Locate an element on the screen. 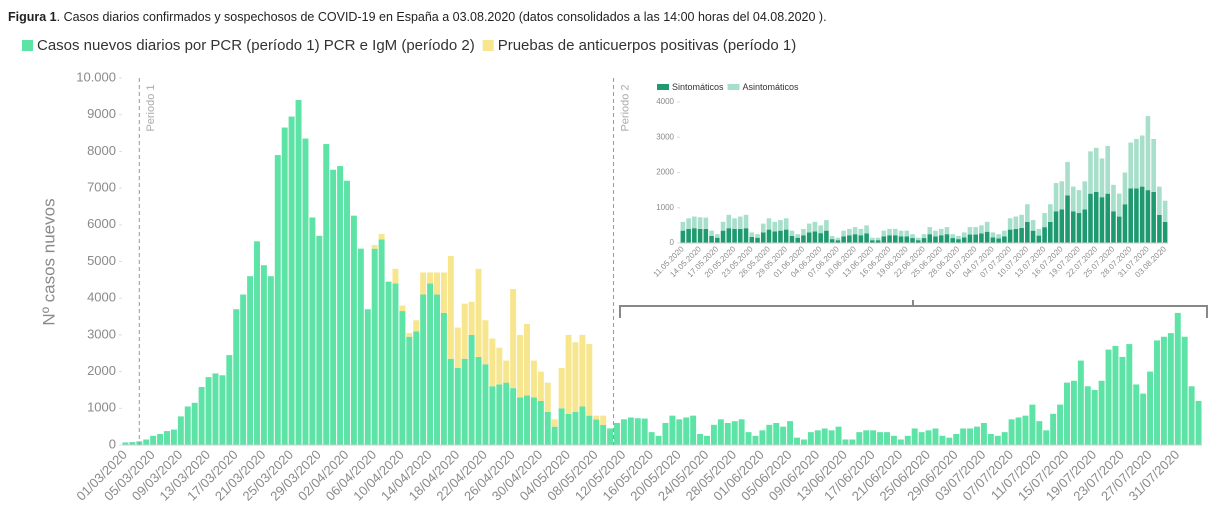  y-tick-label: 0 is located at coordinates (112, 443).